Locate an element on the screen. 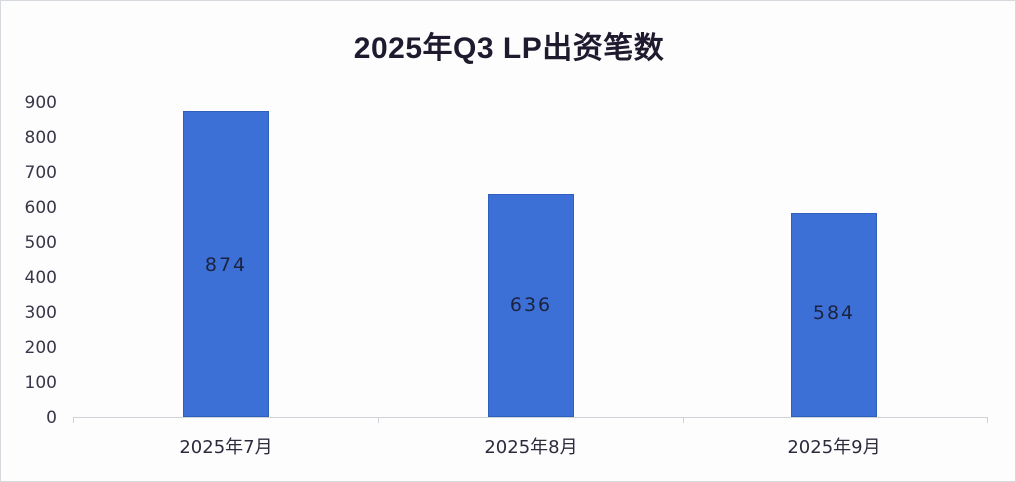  bar-july: 874 is located at coordinates (226, 264).